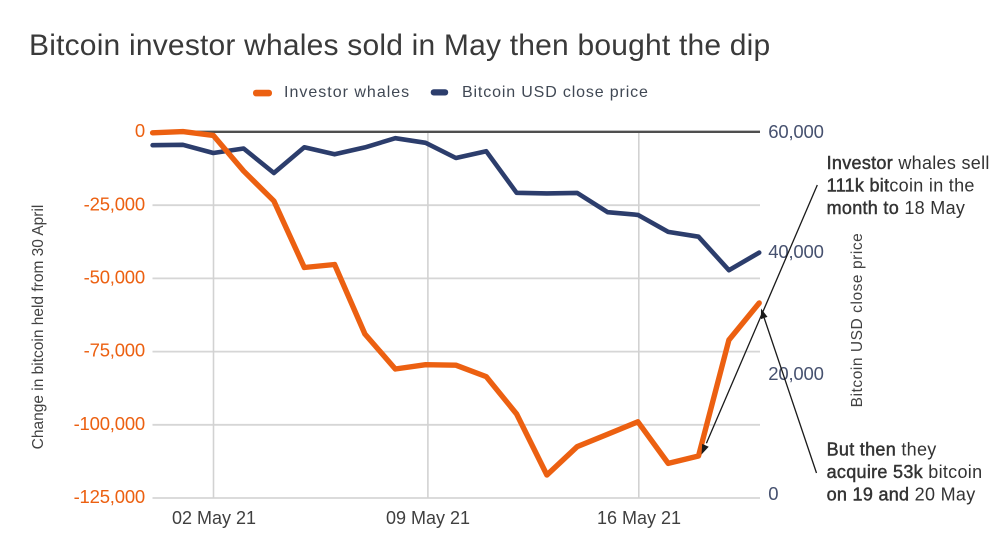 Image resolution: width=1007 pixels, height=559 pixels. I want to click on svg-text: -75,000, so click(114, 350).